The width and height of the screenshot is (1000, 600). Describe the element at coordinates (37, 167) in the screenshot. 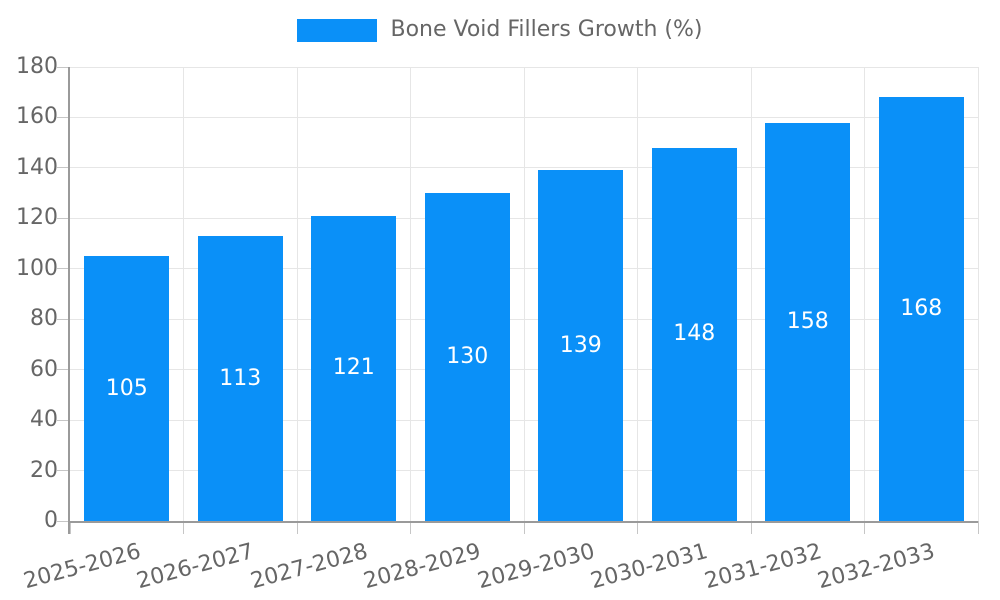

I see `y-tick-label: 140` at that location.